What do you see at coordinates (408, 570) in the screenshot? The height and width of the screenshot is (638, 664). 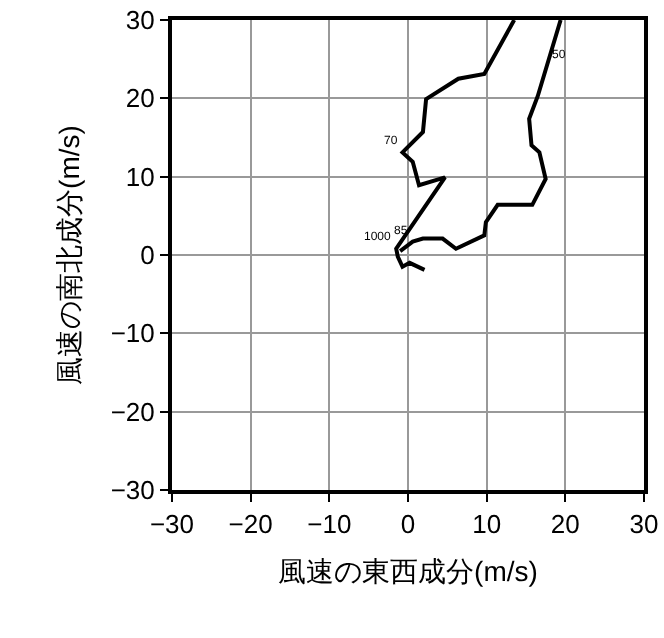 I see `x-axis-title: 風速の東西成分(m/s)` at bounding box center [408, 570].